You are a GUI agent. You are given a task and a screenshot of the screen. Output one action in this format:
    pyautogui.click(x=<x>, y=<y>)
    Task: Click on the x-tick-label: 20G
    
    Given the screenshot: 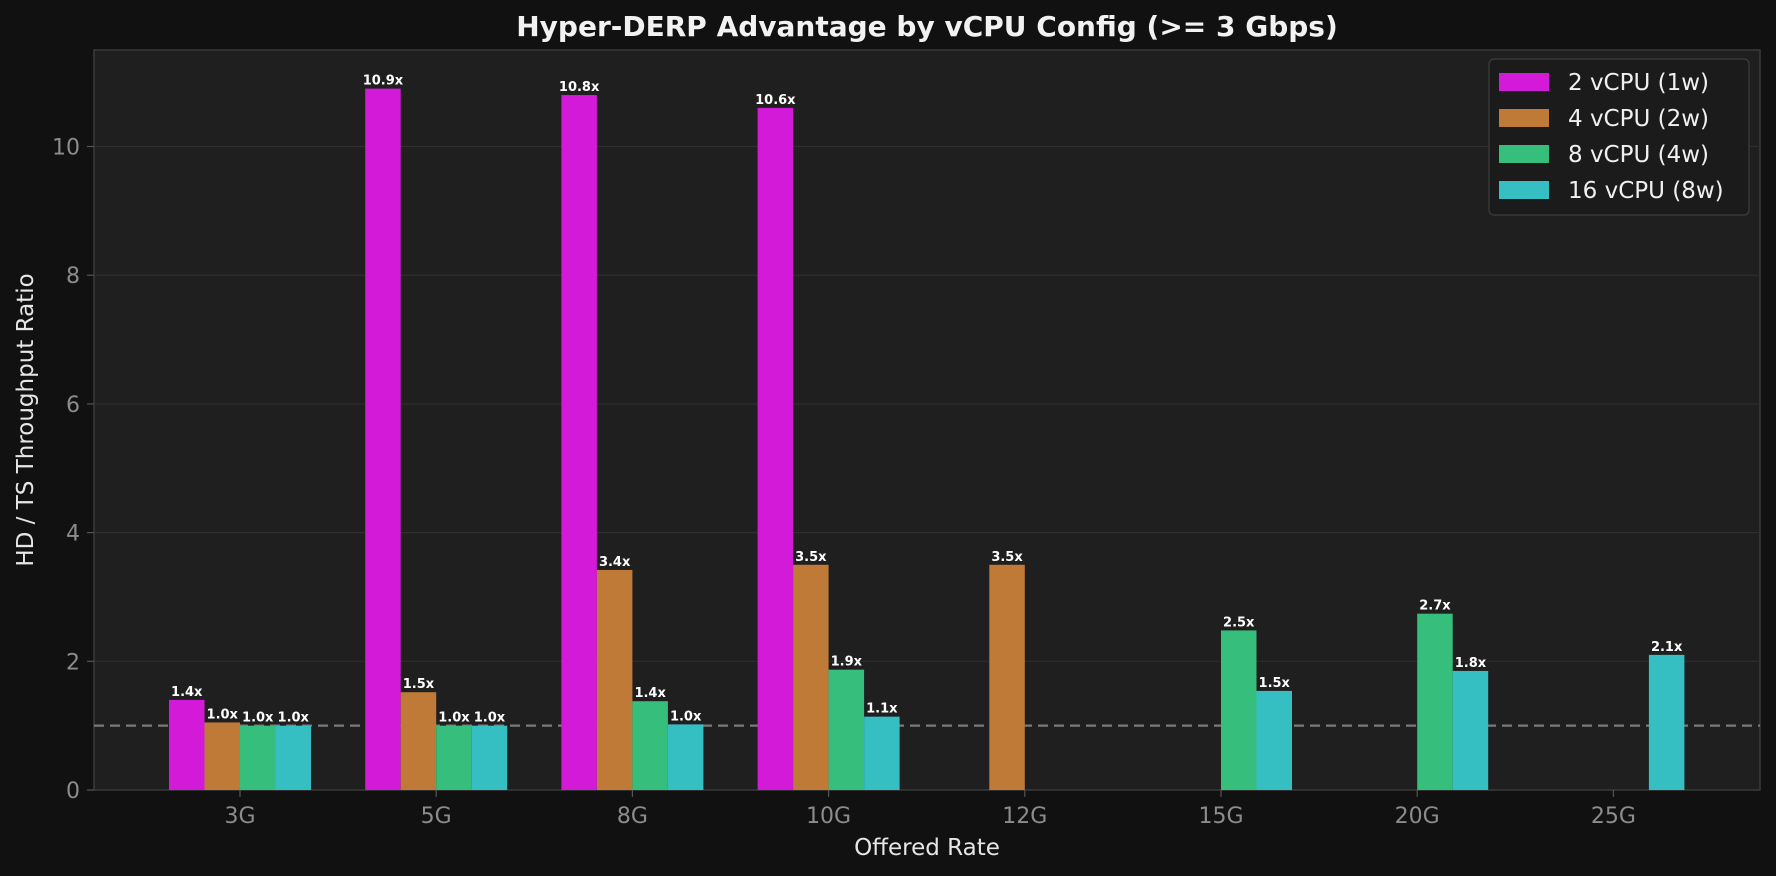 What is the action you would take?
    pyautogui.click(x=1417, y=816)
    